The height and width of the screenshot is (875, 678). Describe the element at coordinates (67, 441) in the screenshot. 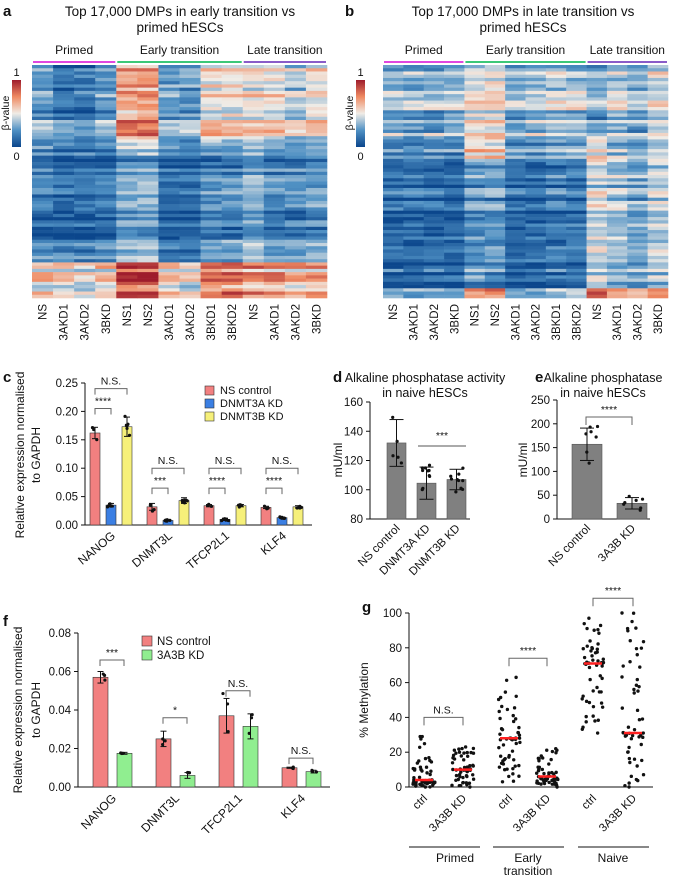

I see `y-tick-label: 0.15` at that location.